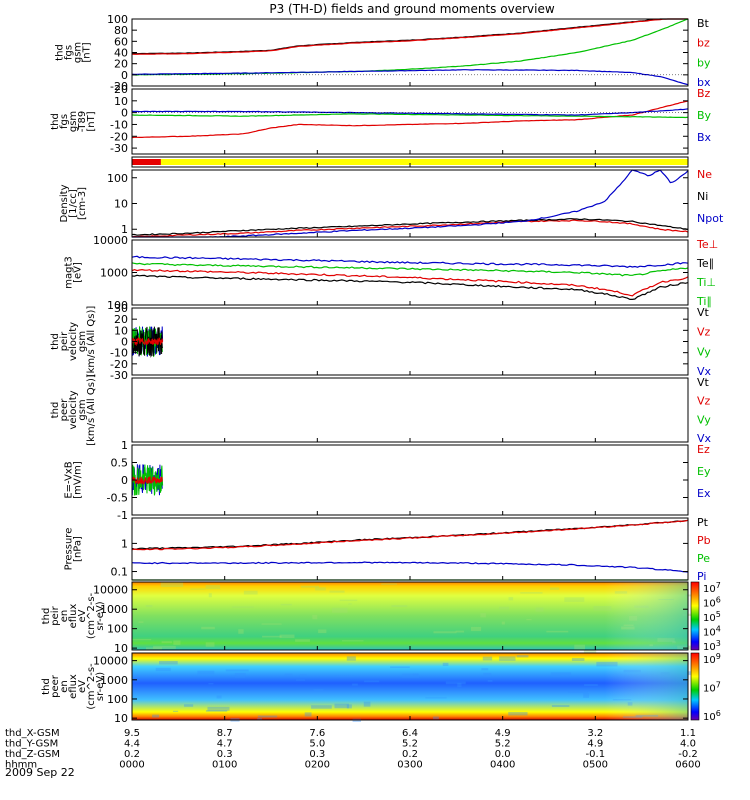  I want to click on x-row-label: thd_X-GSM, so click(32, 733).